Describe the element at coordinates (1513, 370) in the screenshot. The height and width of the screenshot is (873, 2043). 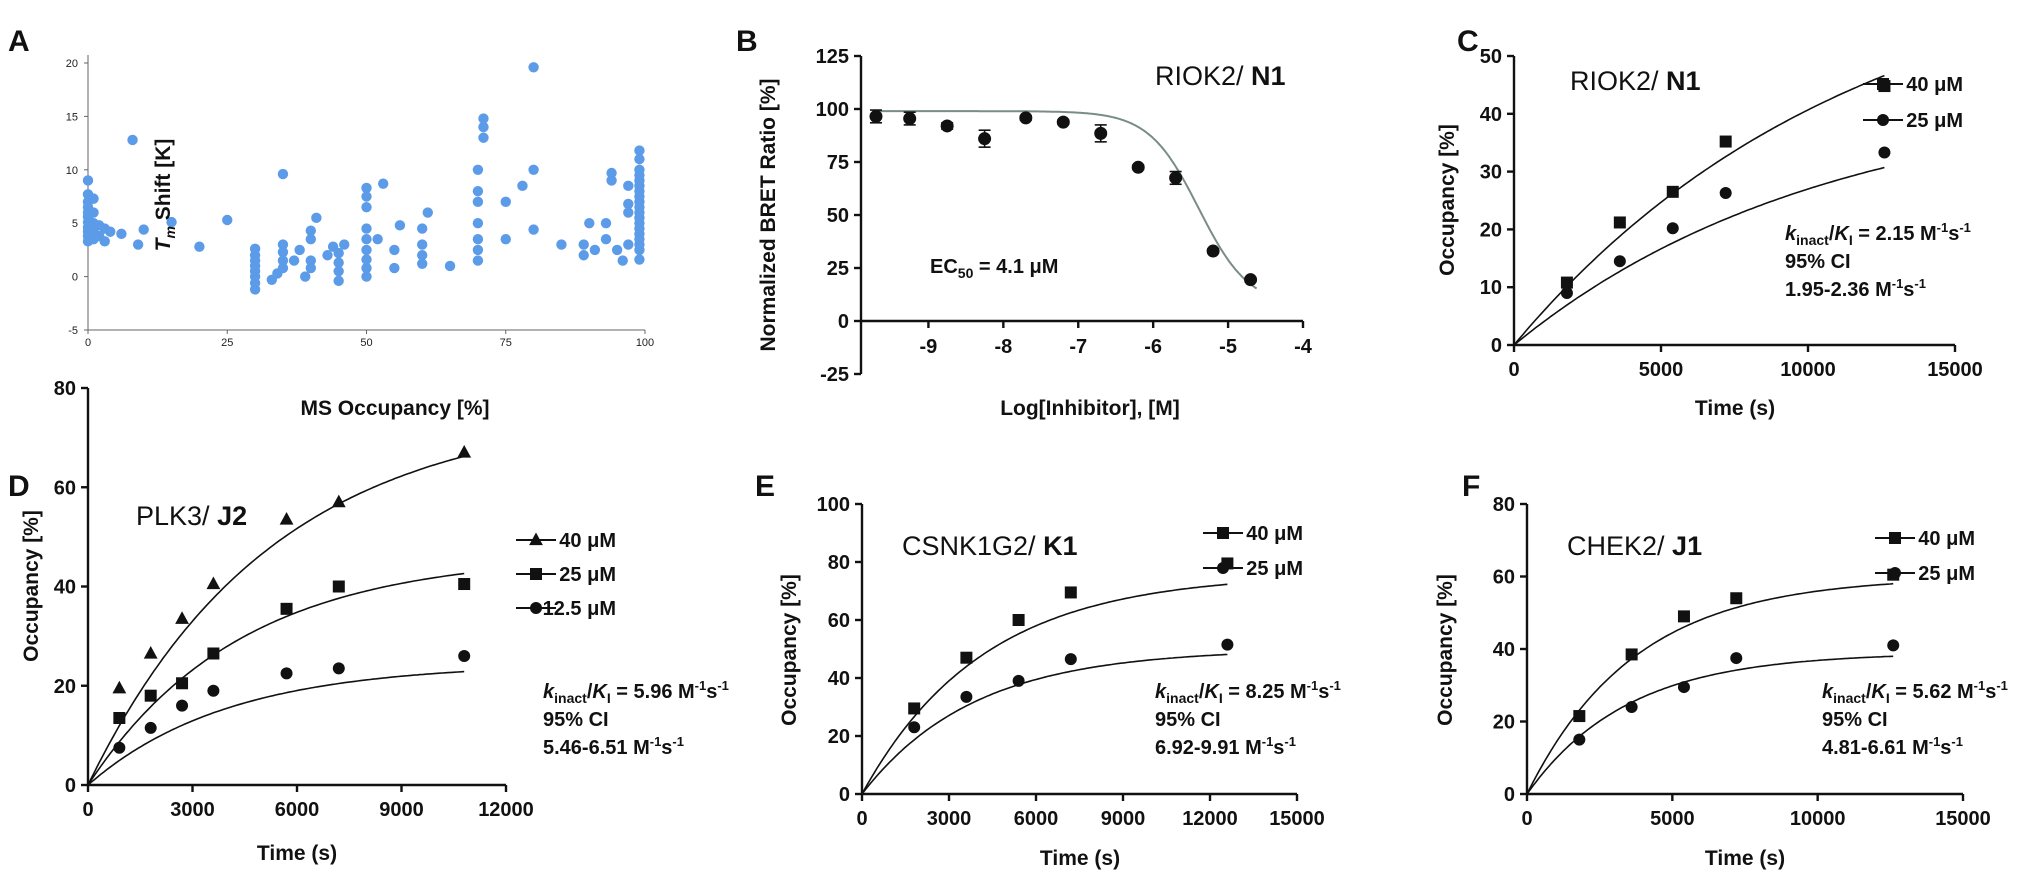
I see `panel-c-x-tick-label: 0` at that location.